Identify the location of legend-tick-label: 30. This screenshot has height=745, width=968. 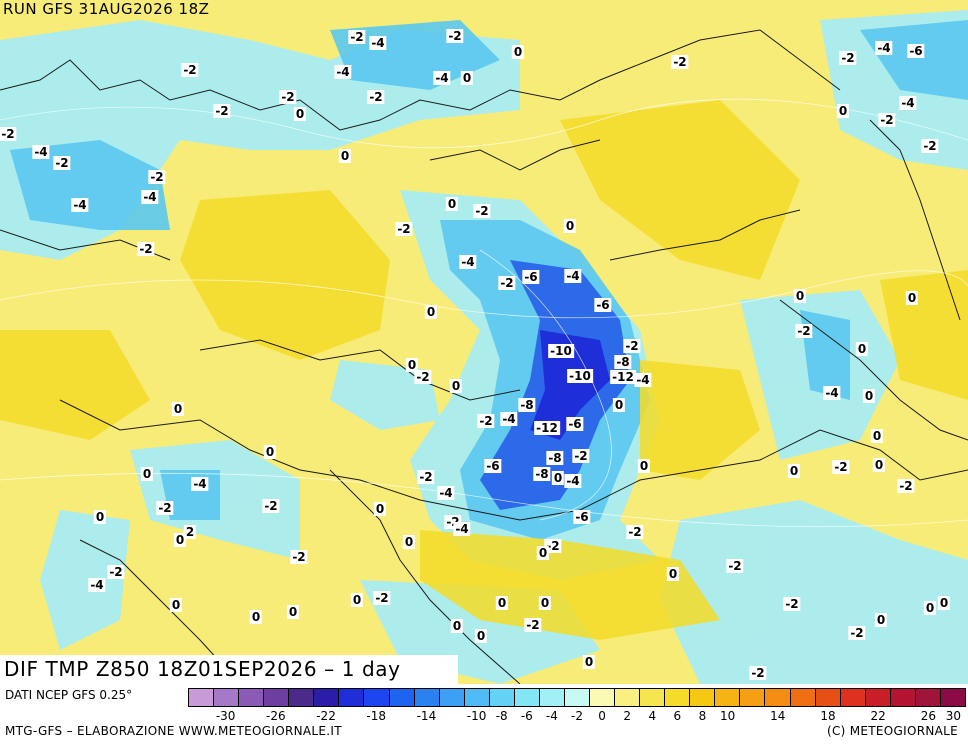
(953, 716).